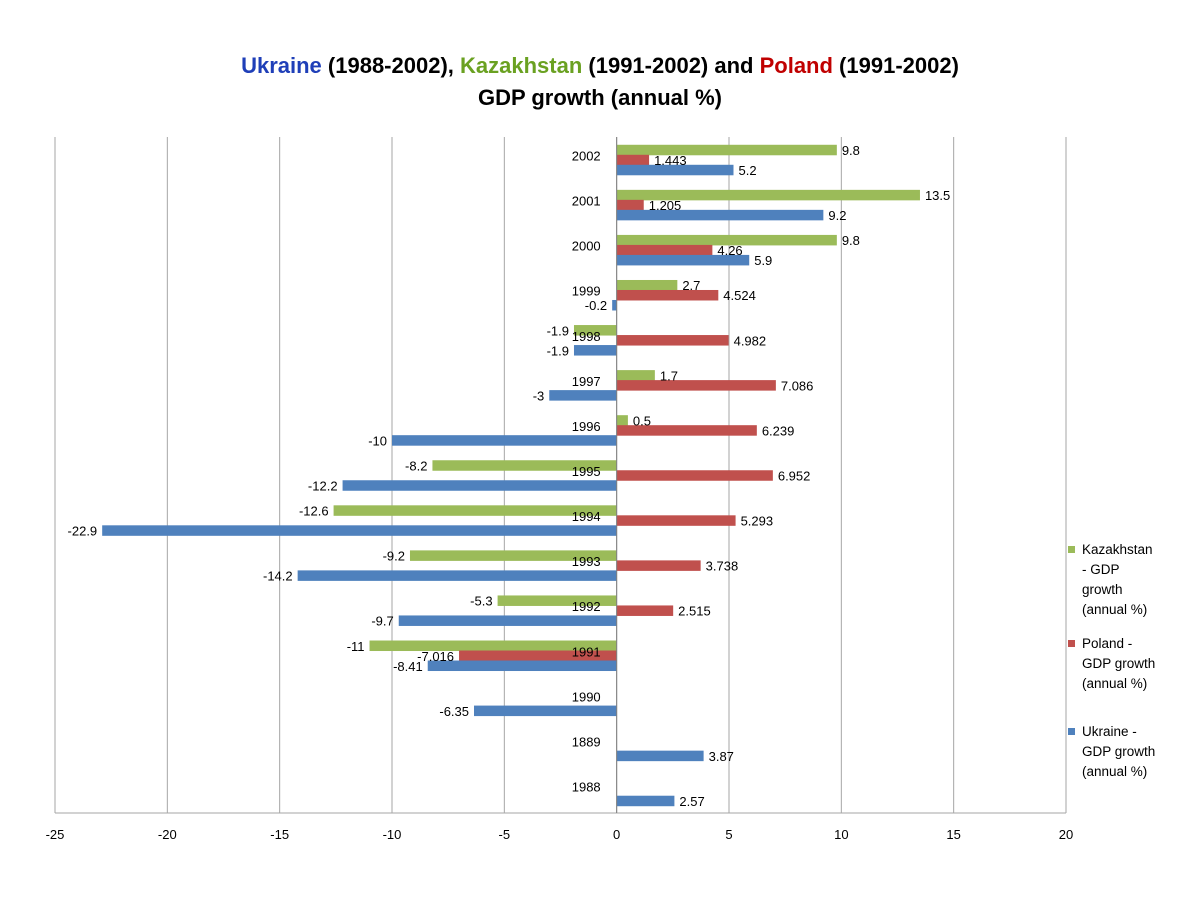 Image resolution: width=1200 pixels, height=900 pixels. What do you see at coordinates (794, 476) in the screenshot?
I see `data-label-poland: 6.952` at bounding box center [794, 476].